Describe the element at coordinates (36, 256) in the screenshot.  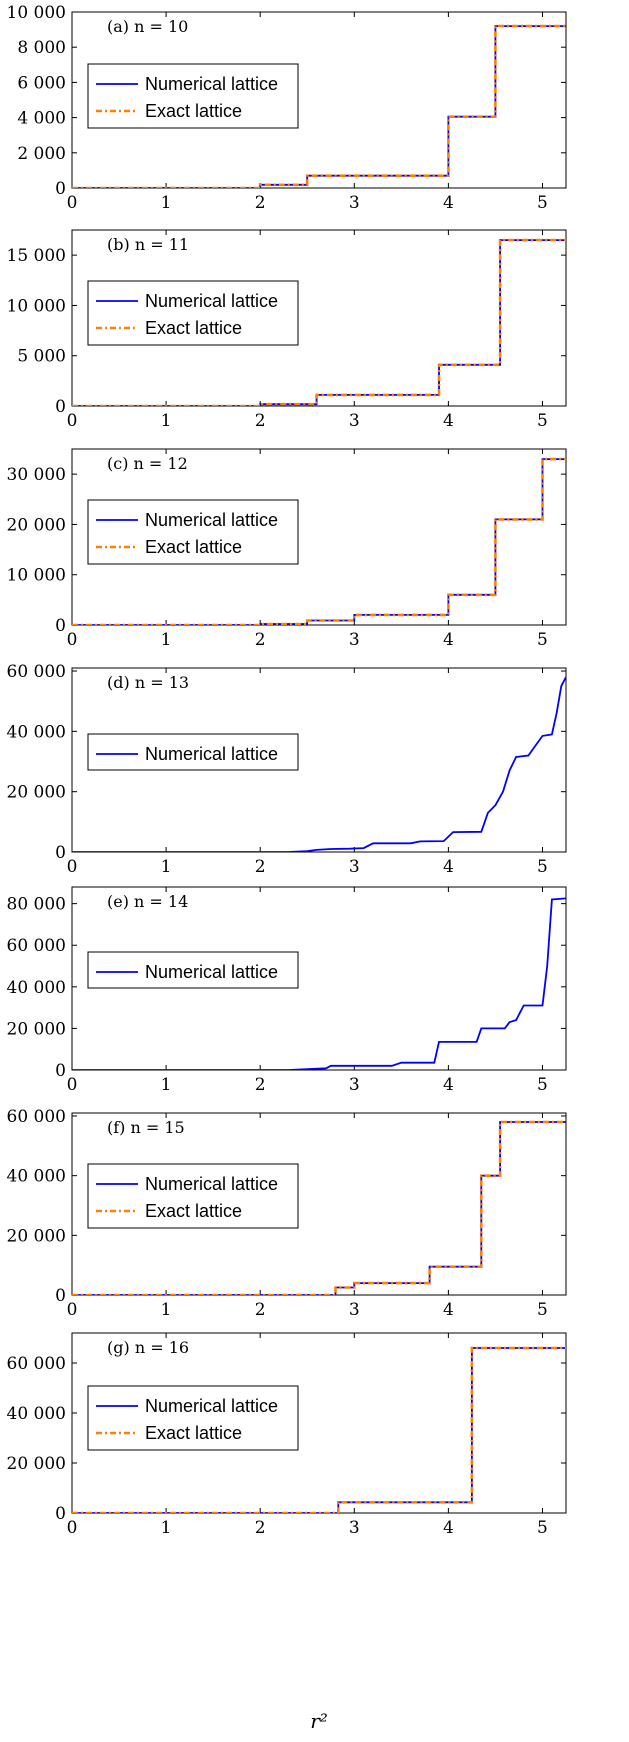
I see `y-tick-label: 15 000` at that location.